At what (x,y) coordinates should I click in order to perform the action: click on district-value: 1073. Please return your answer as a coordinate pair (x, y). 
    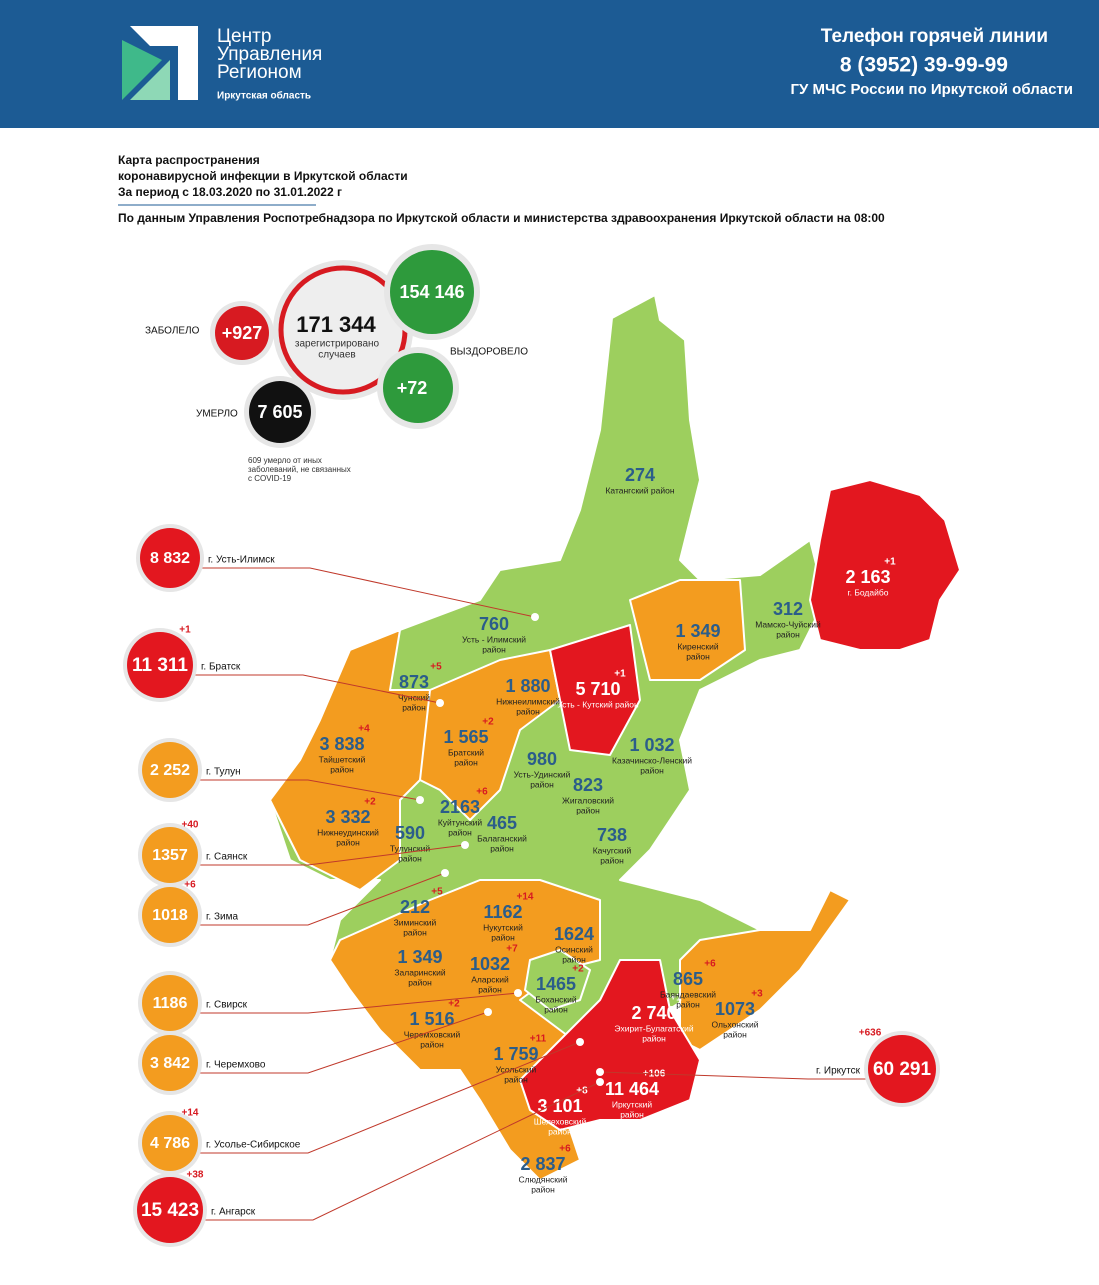
    Looking at the image, I should click on (735, 1009).